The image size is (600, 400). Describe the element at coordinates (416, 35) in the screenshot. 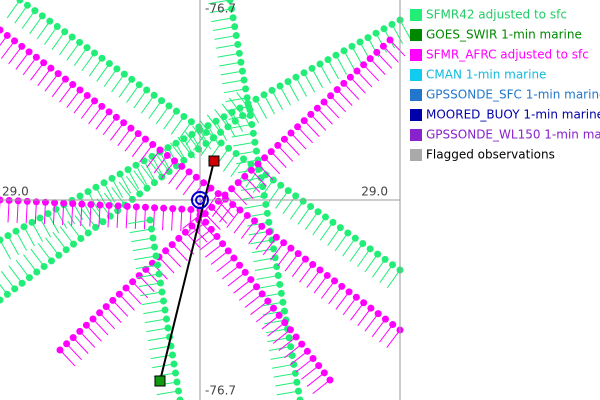

I see `legend-swatch` at that location.